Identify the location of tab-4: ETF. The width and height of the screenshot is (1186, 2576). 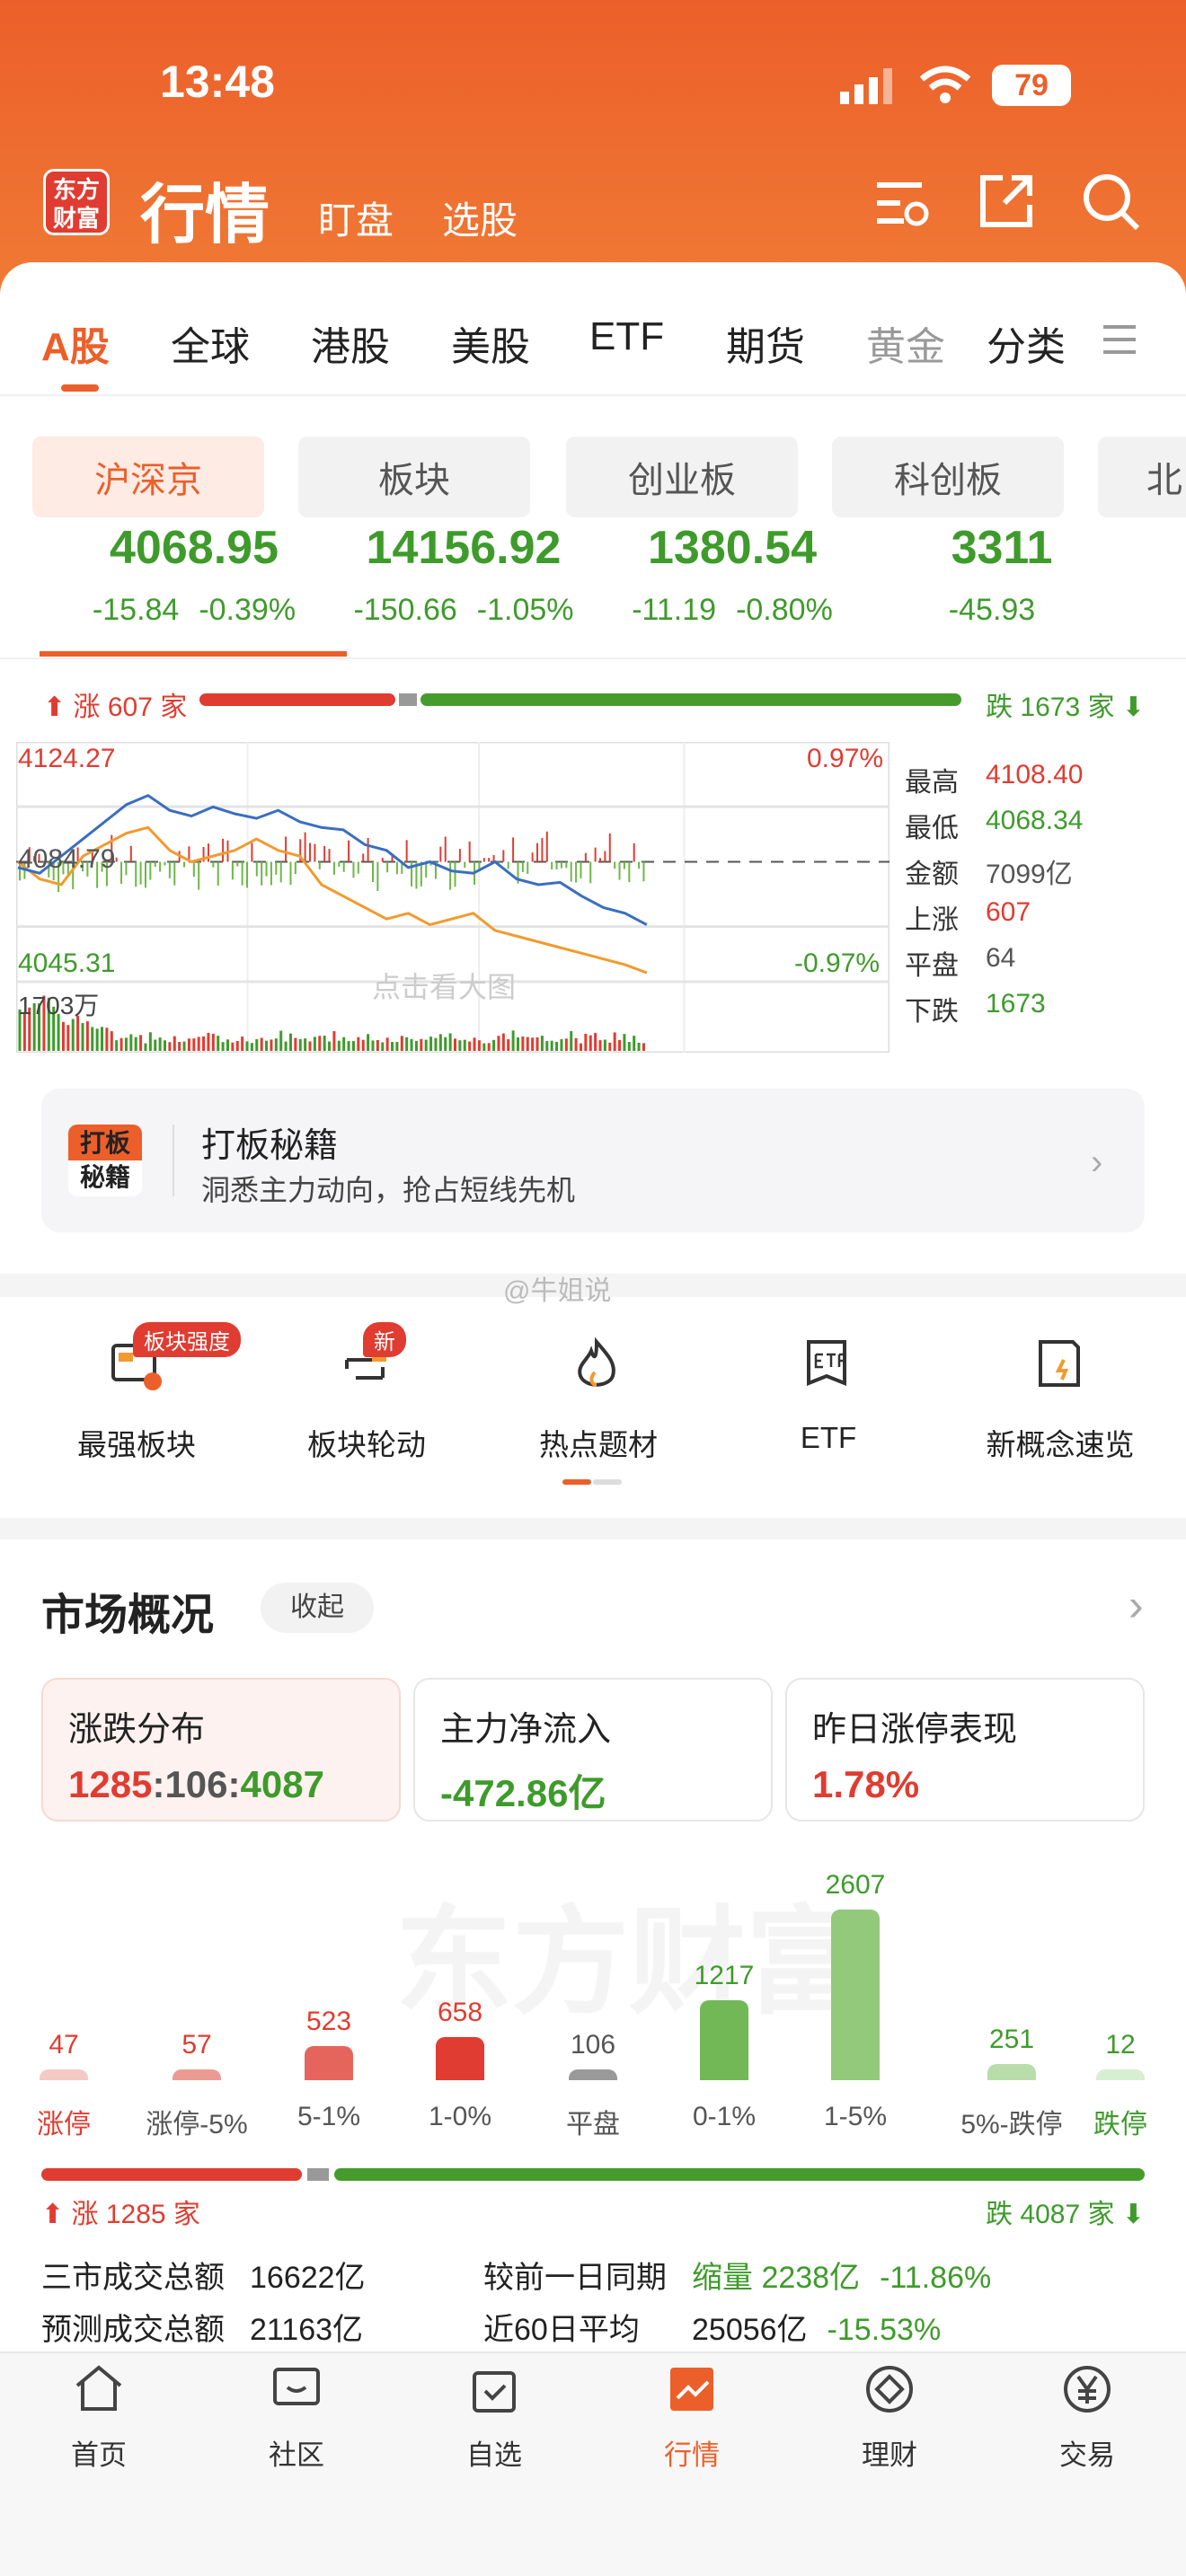
(627, 336).